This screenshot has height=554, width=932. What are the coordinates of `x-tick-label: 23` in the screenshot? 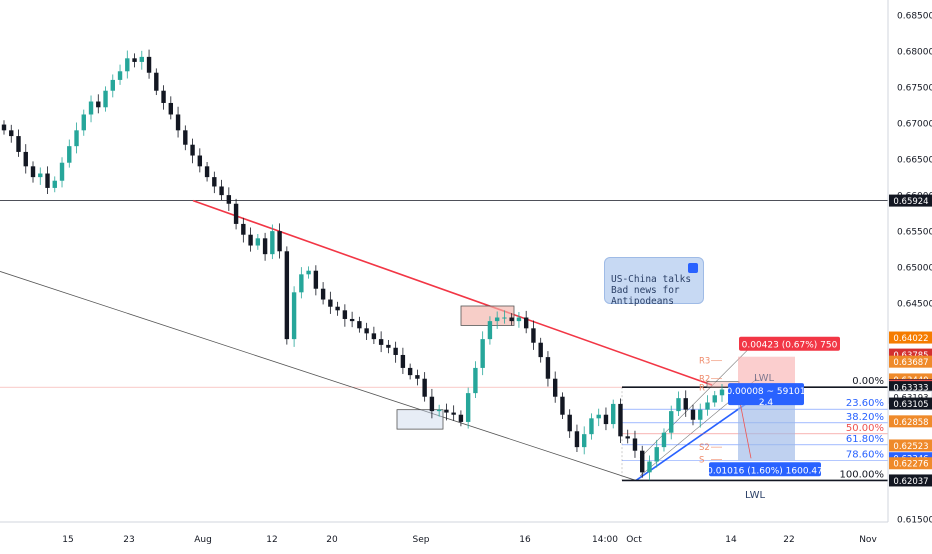 It's located at (128, 540).